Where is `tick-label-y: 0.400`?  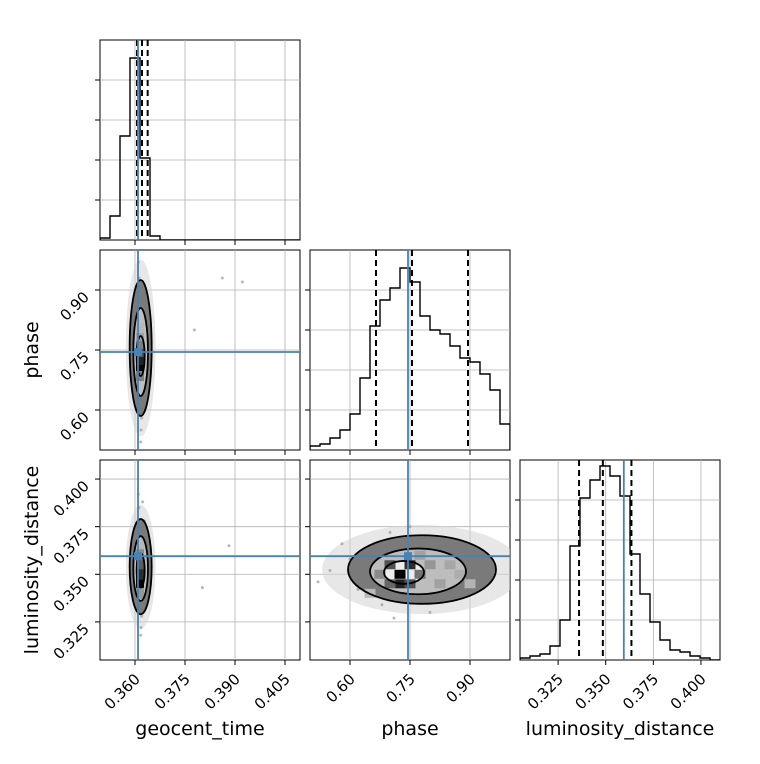
tick-label-y: 0.400 is located at coordinates (71, 498).